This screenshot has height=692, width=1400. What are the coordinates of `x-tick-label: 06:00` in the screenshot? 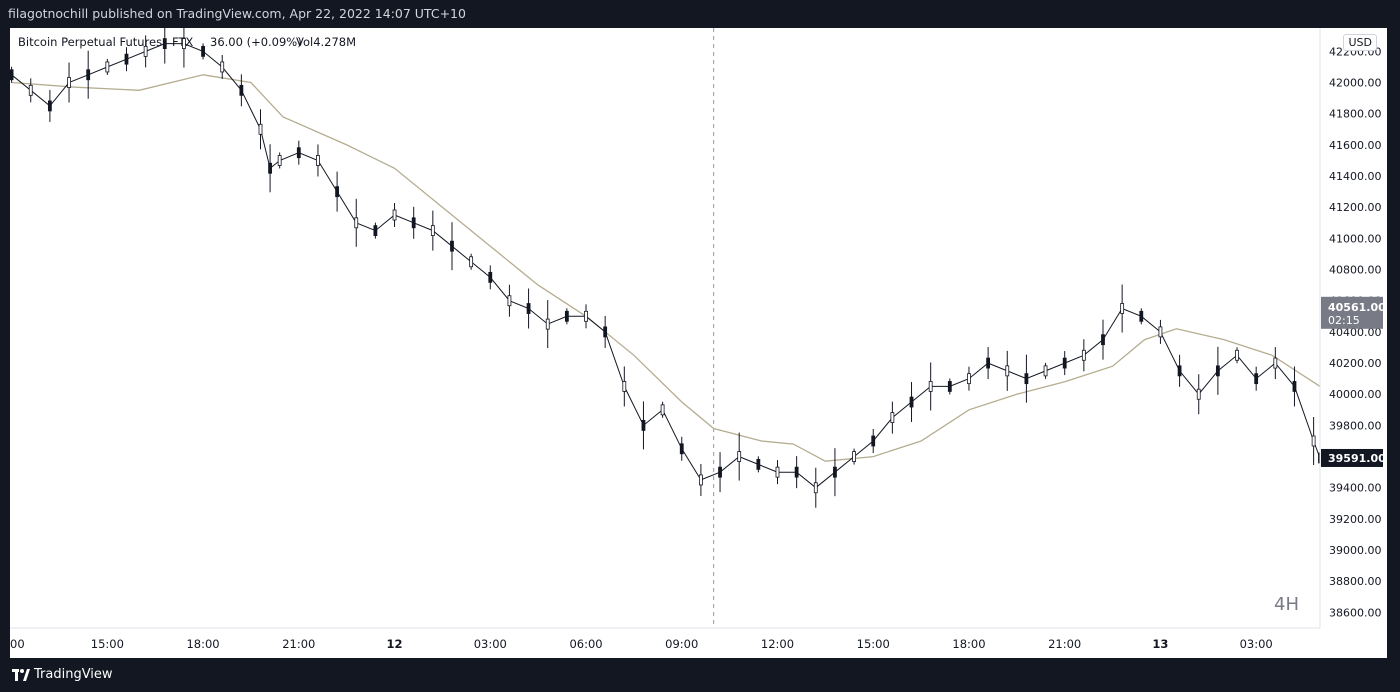 It's located at (585, 644).